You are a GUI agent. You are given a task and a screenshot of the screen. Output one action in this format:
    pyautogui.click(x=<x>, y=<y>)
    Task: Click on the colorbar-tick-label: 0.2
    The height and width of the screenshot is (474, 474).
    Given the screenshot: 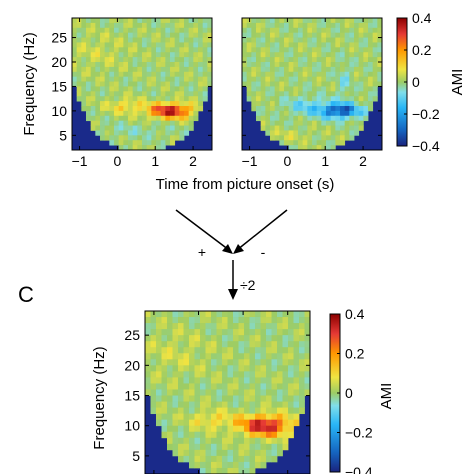 What is the action you would take?
    pyautogui.click(x=355, y=354)
    